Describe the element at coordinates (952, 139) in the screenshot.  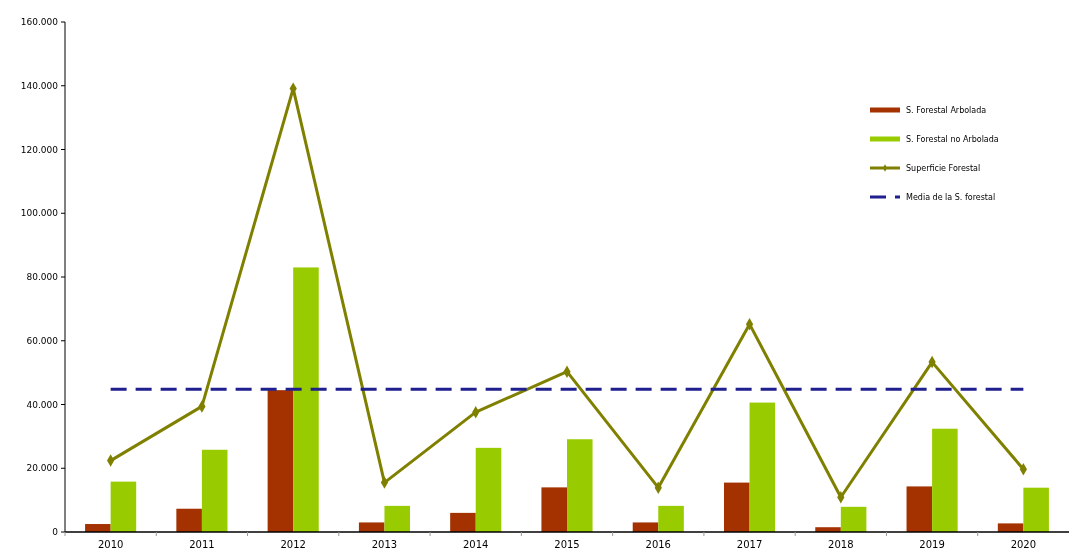
I see `legend-label: S. Forestal no Arbolada` at that location.